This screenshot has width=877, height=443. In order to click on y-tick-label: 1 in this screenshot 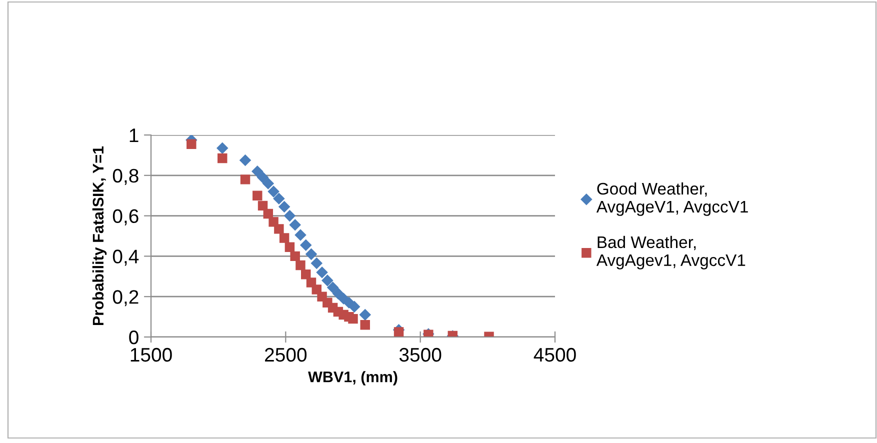, I will do `click(134, 135)`.